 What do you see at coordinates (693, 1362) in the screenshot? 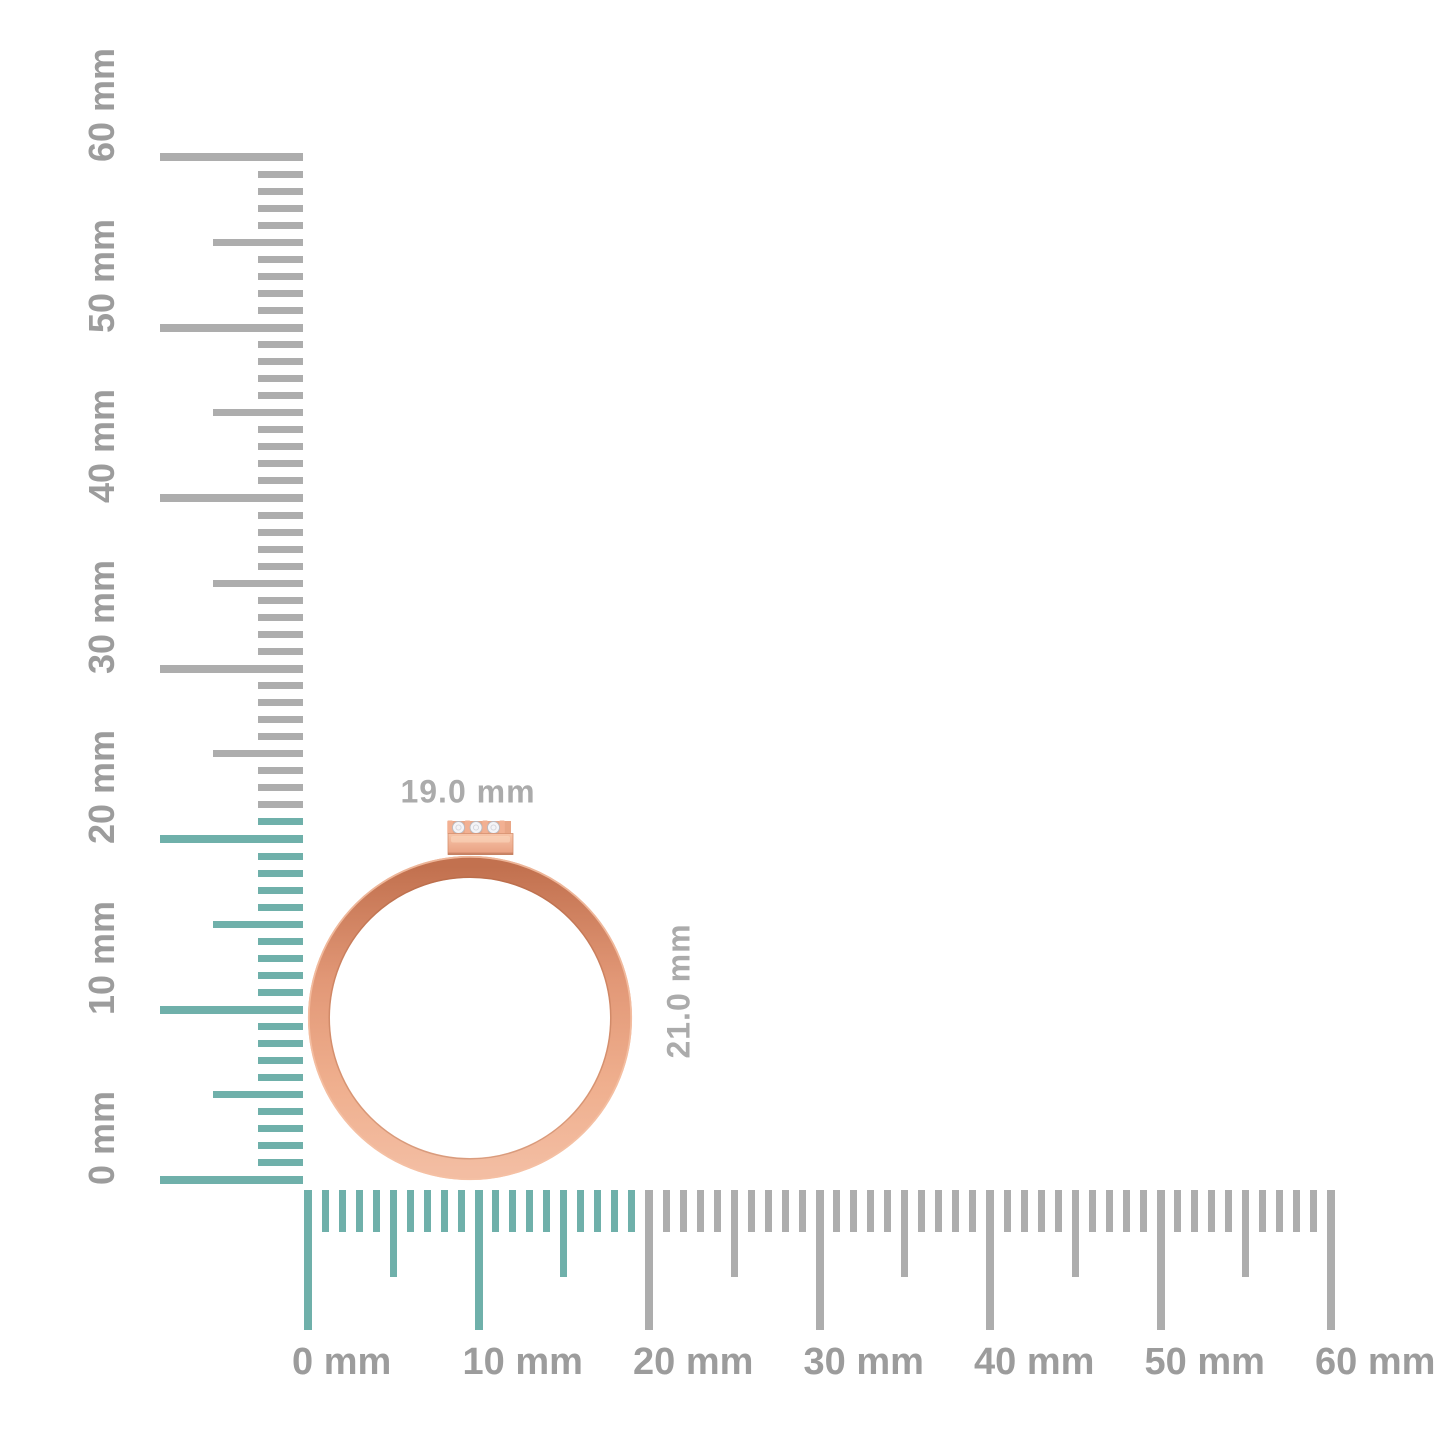
I see `h-ruler-label: 20 mm` at bounding box center [693, 1362].